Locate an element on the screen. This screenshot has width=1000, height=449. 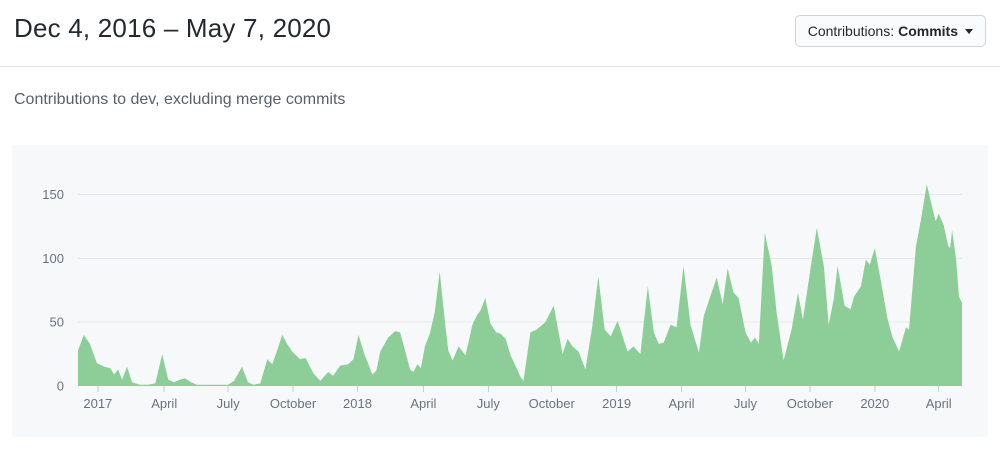
x-axis-label: 2017 is located at coordinates (97, 403).